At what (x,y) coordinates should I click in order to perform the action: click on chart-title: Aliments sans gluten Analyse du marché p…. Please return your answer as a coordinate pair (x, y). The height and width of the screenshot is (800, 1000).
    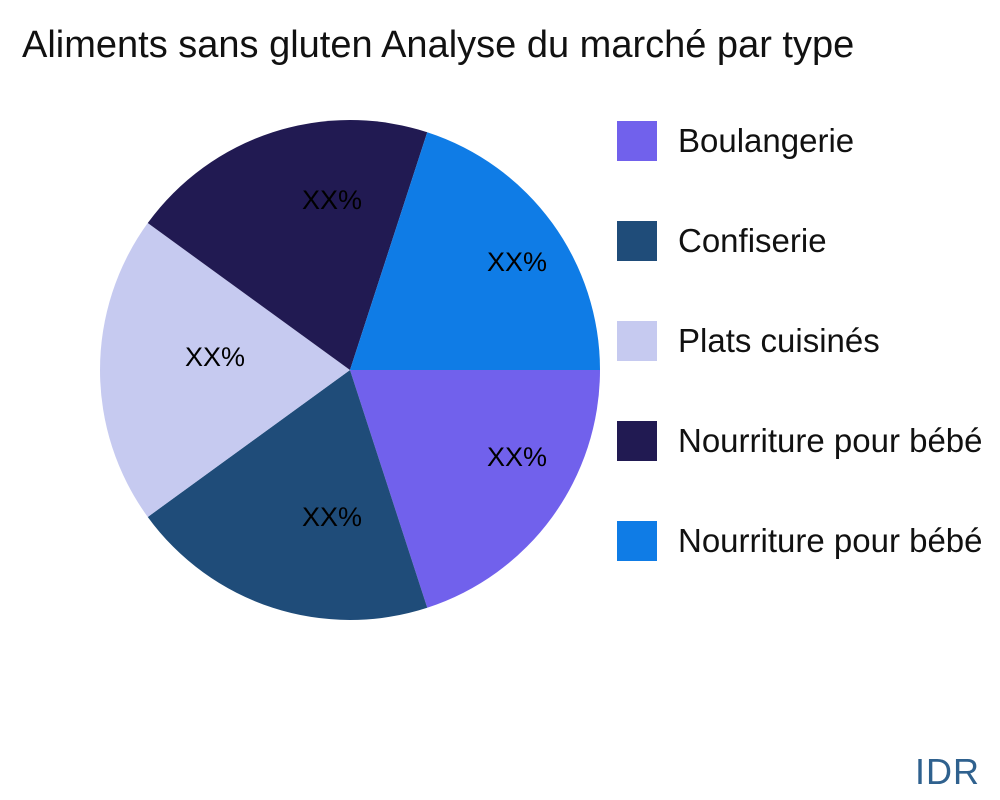
    Looking at the image, I should click on (438, 45).